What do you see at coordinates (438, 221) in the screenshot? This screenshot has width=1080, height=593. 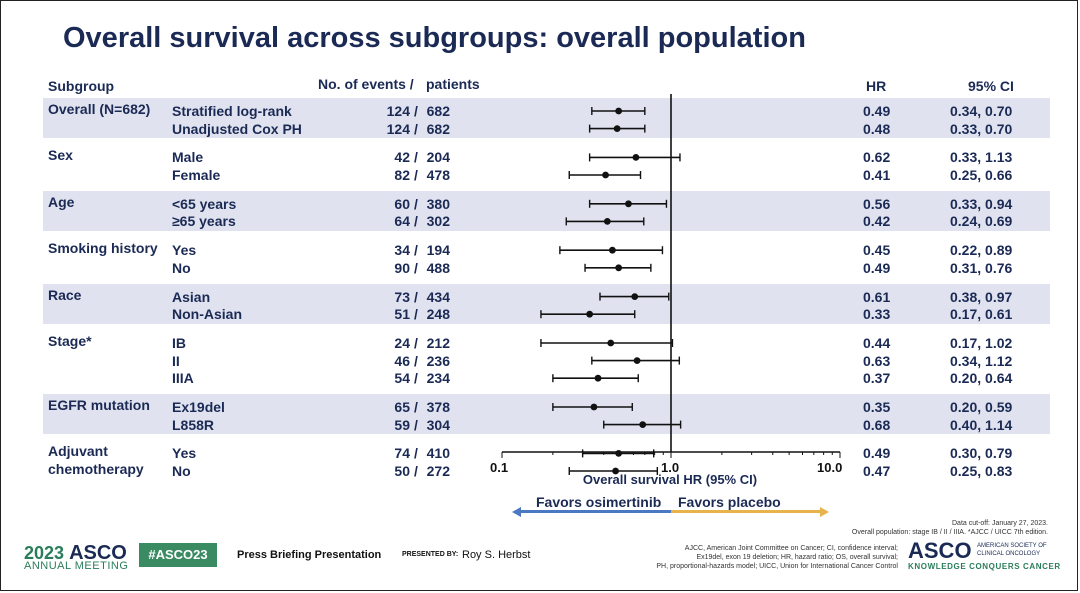 I see `patients-value: 302` at bounding box center [438, 221].